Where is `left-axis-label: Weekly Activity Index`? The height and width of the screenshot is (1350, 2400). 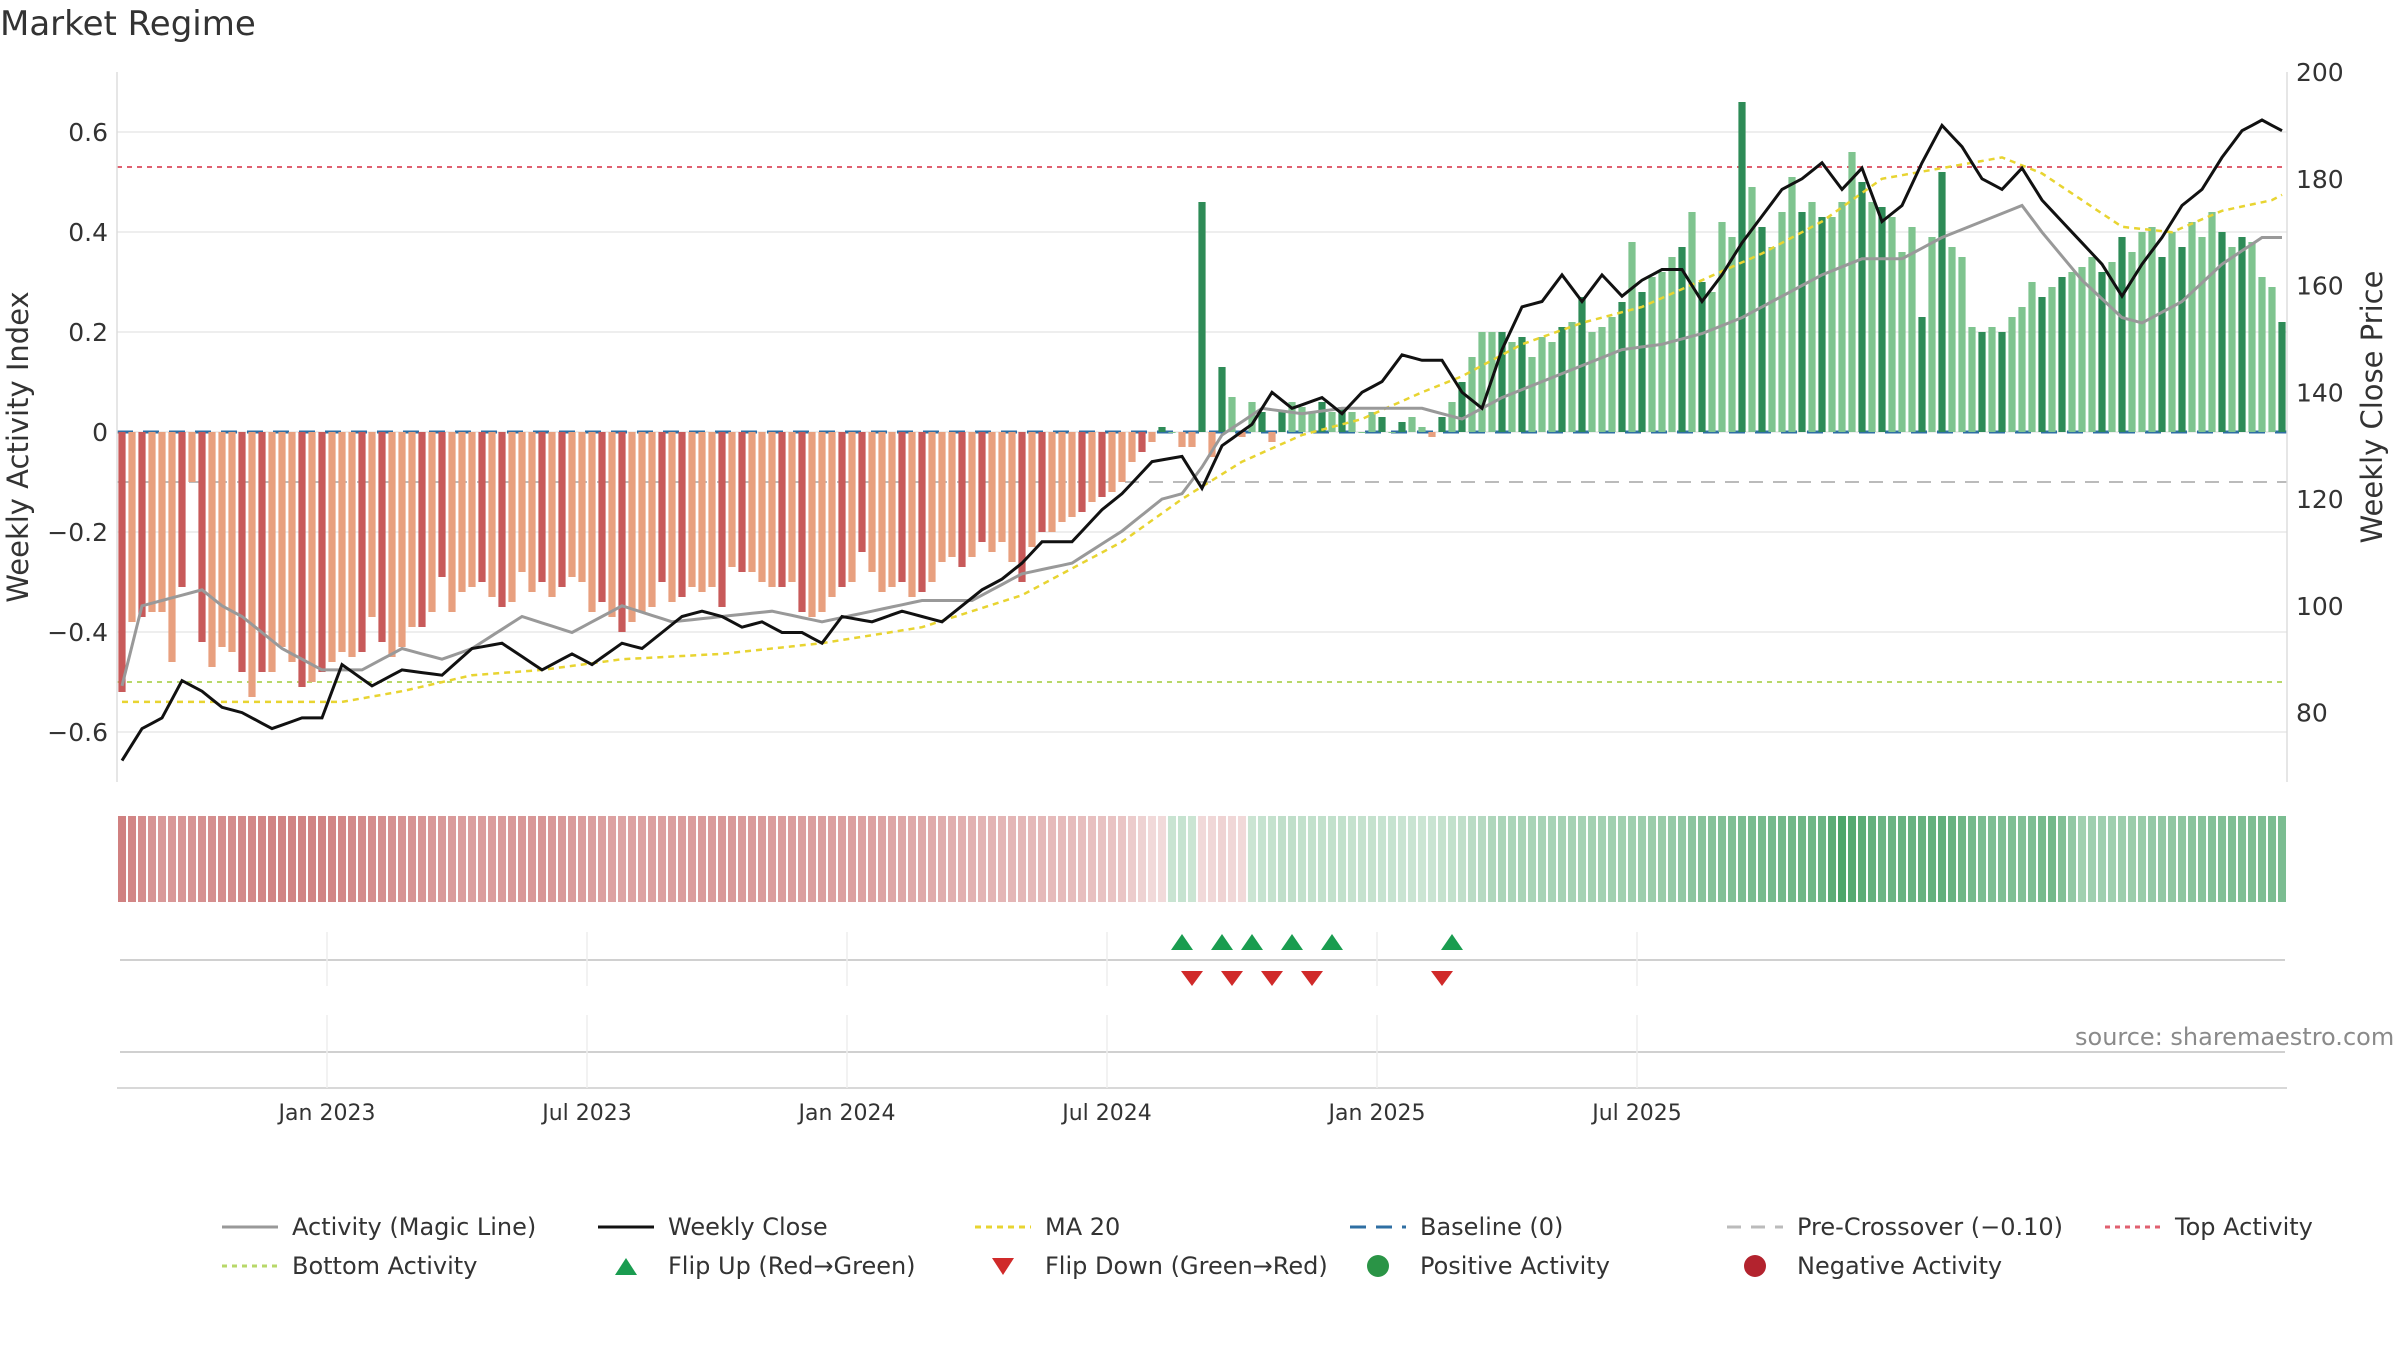 left-axis-label: Weekly Activity Index is located at coordinates (18, 446).